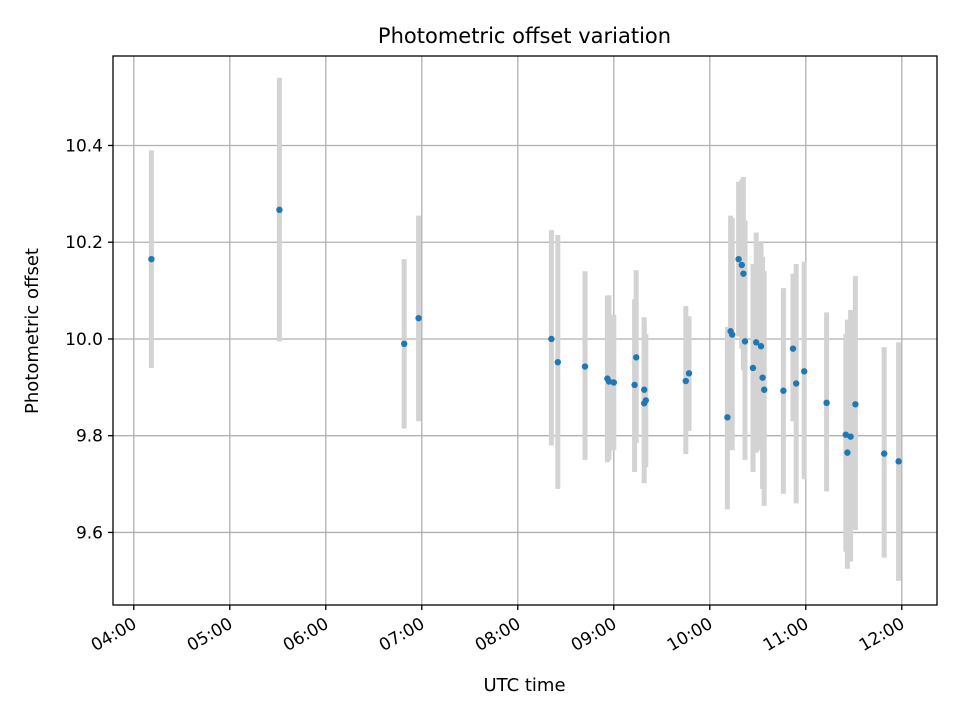  I want to click on y-tick-label: 9.6, so click(89, 533).